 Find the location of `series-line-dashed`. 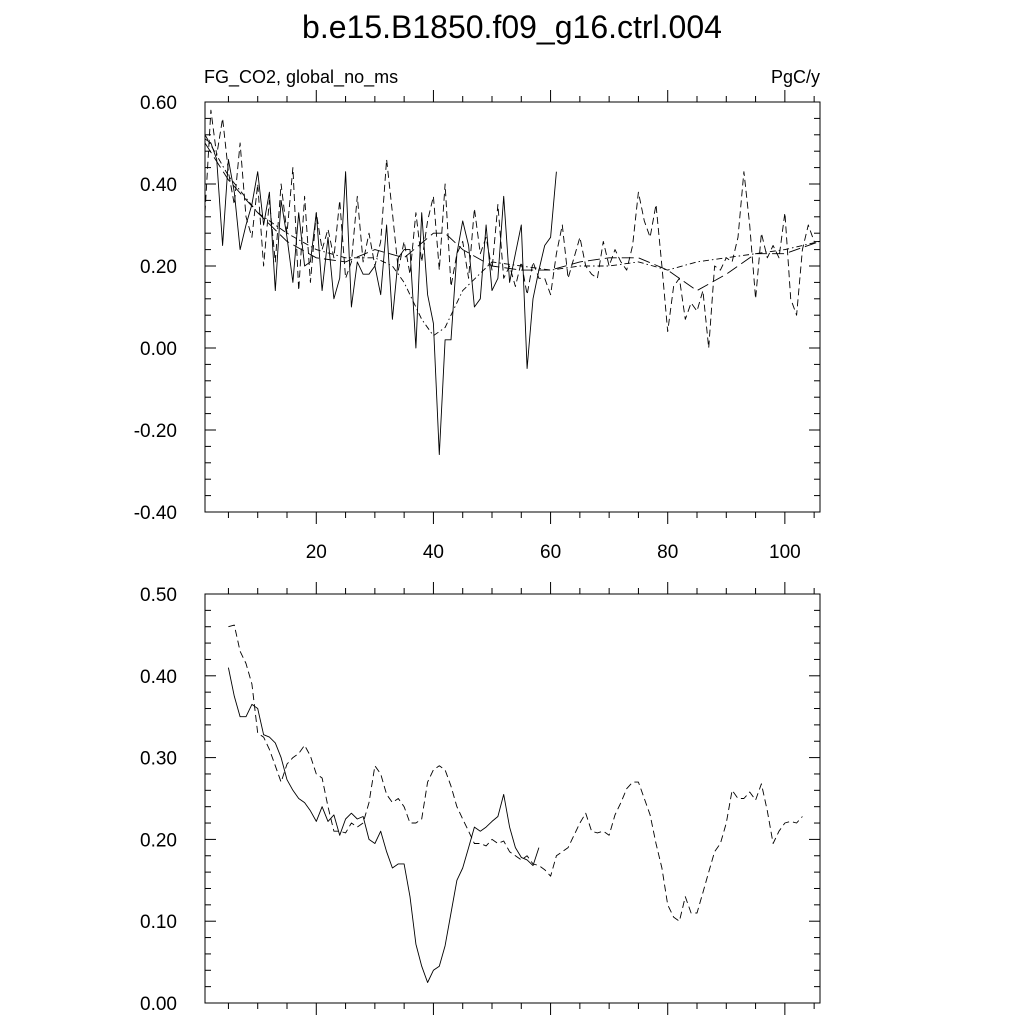

series-line-dashed is located at coordinates (512, 229).